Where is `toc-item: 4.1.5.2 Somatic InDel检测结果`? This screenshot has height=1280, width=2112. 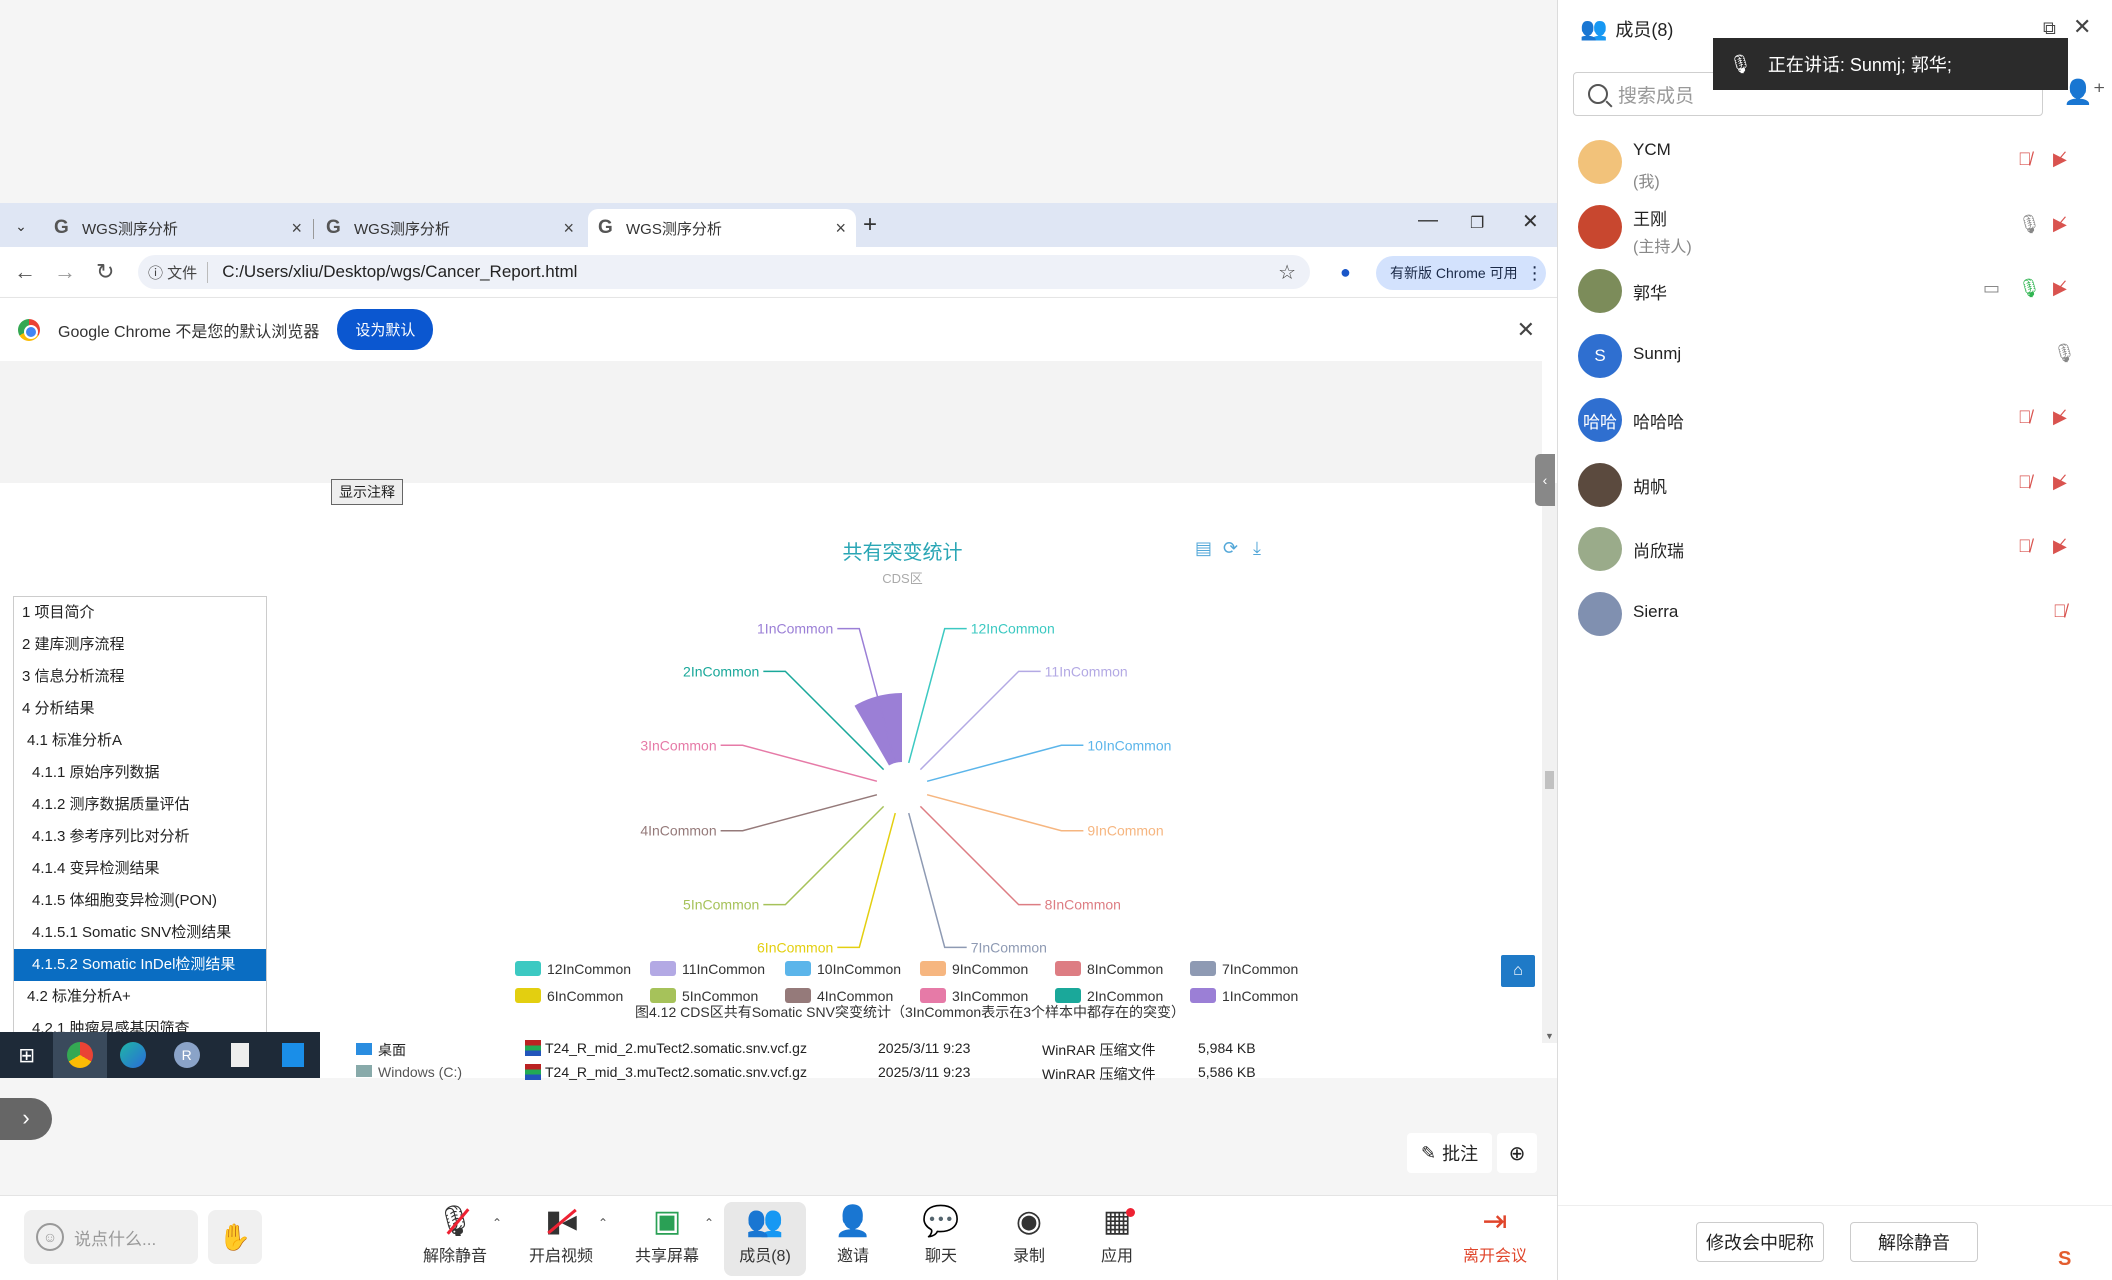
toc-item: 4.1.5.2 Somatic InDel检测结果 is located at coordinates (140, 965).